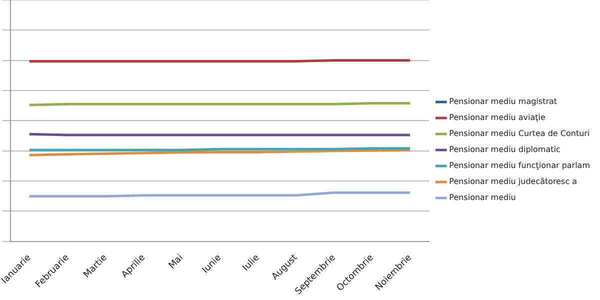 This screenshot has width=600, height=300. What do you see at coordinates (519, 133) in the screenshot?
I see `legend-label: Pensionar mediu Curtea de Conturi` at bounding box center [519, 133].